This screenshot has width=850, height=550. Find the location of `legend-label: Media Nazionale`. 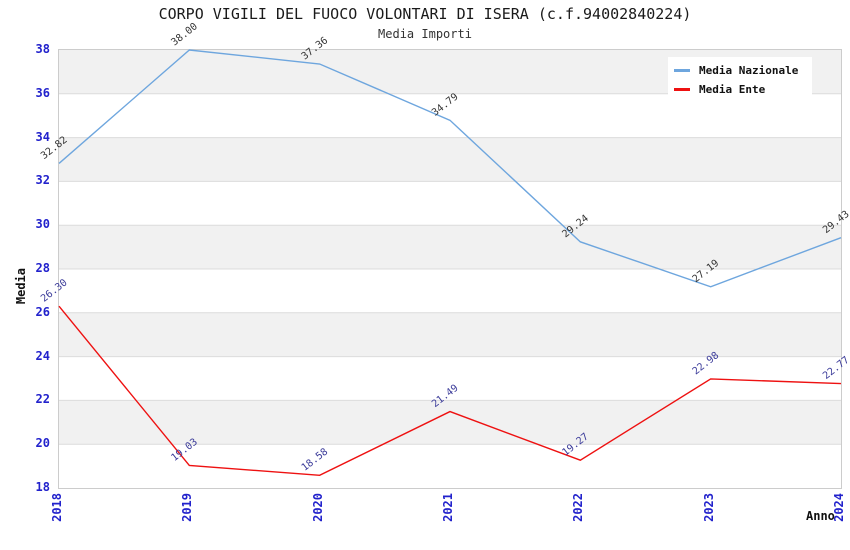

legend-label: Media Nazionale is located at coordinates (749, 70).